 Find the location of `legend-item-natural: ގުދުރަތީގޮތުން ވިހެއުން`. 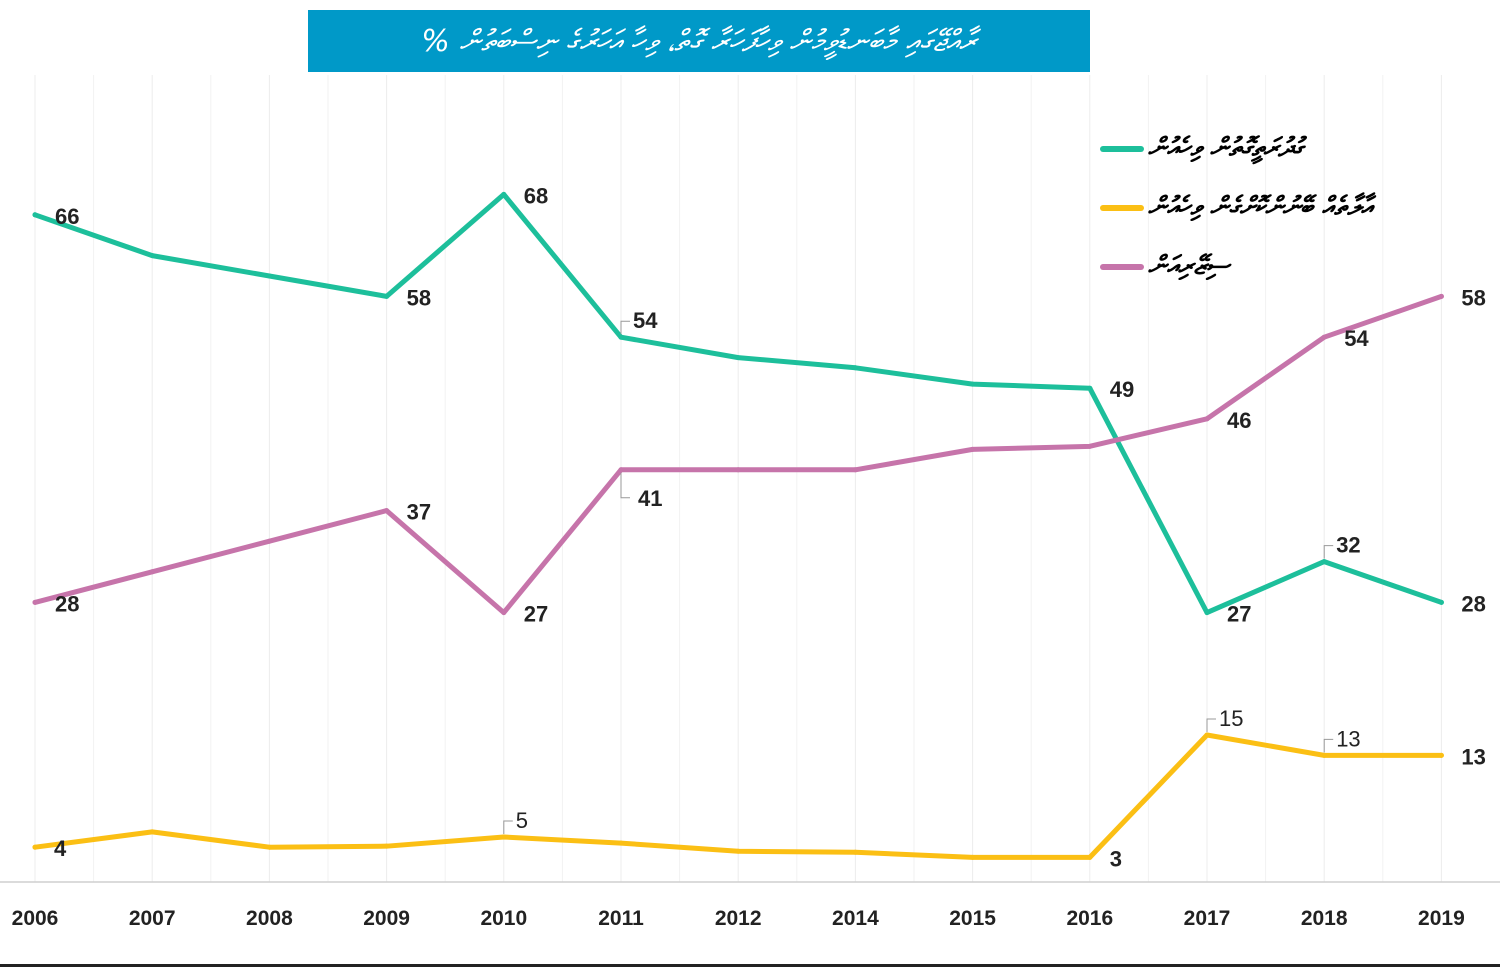

legend-item-natural: ގުދުރަތީގޮތުން ވިހެއުން is located at coordinates (1202, 148).